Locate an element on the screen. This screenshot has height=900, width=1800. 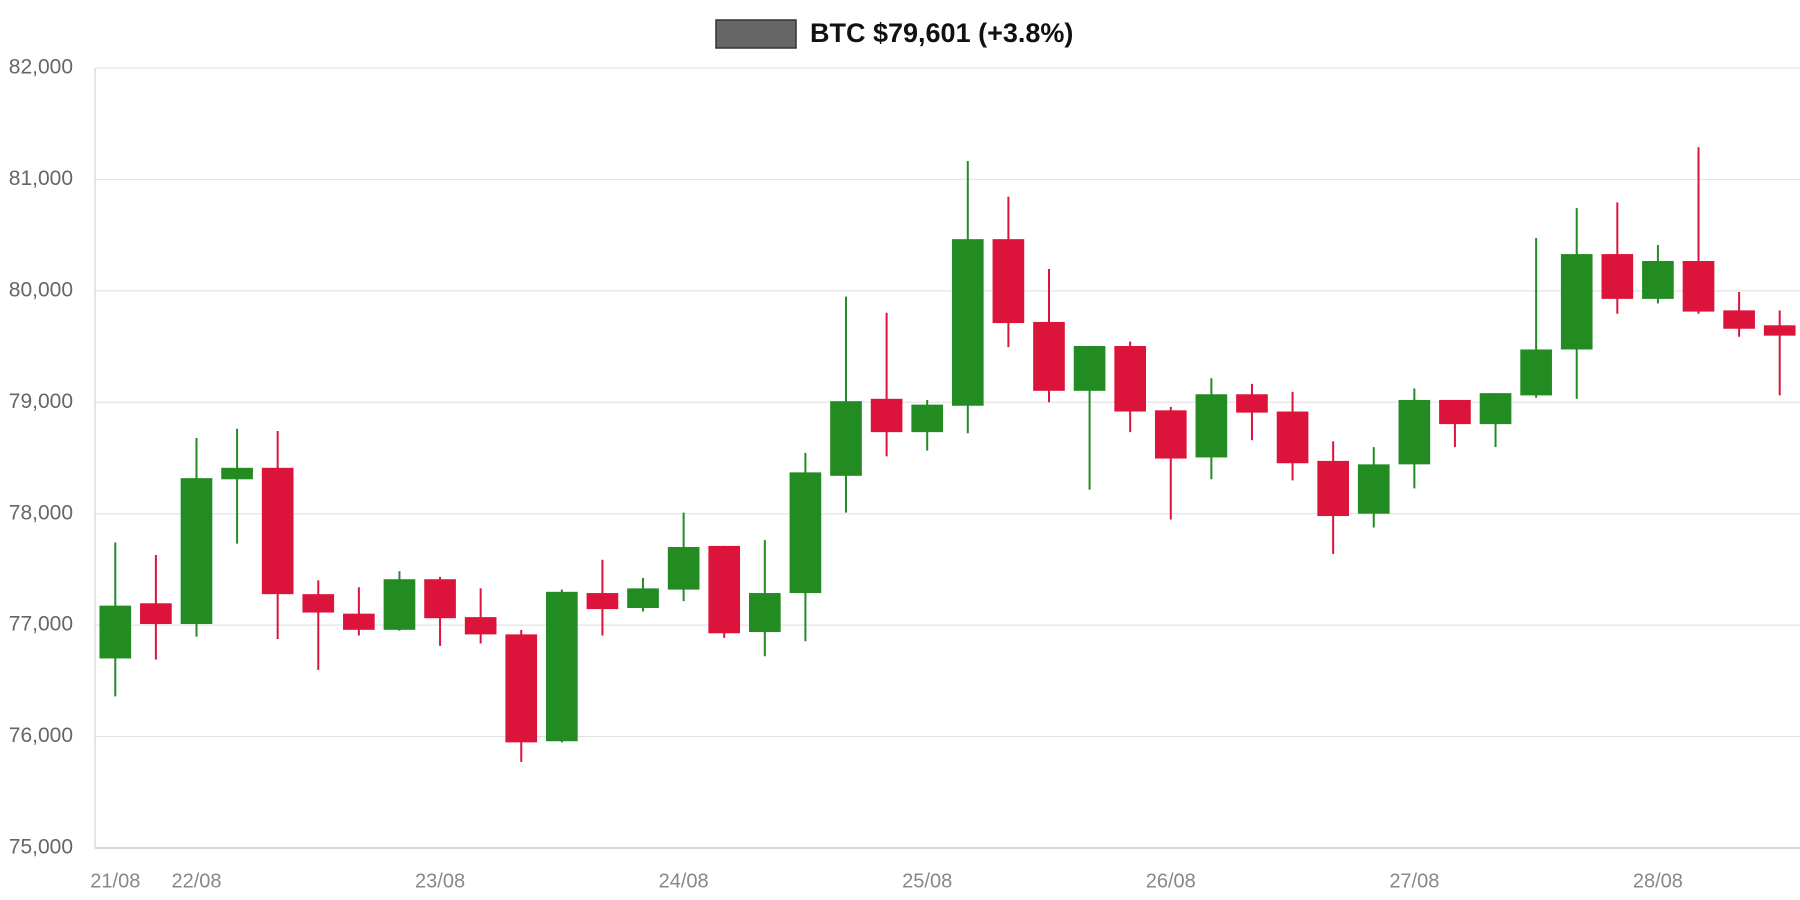
x-tick-label: 23/08 is located at coordinates (440, 881).